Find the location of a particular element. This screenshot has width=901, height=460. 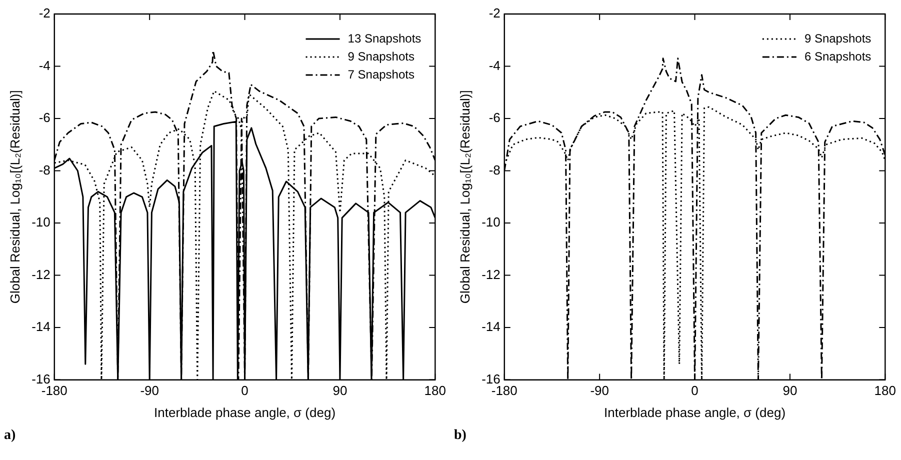

legend-label: 7 Snapshots is located at coordinates (381, 74).